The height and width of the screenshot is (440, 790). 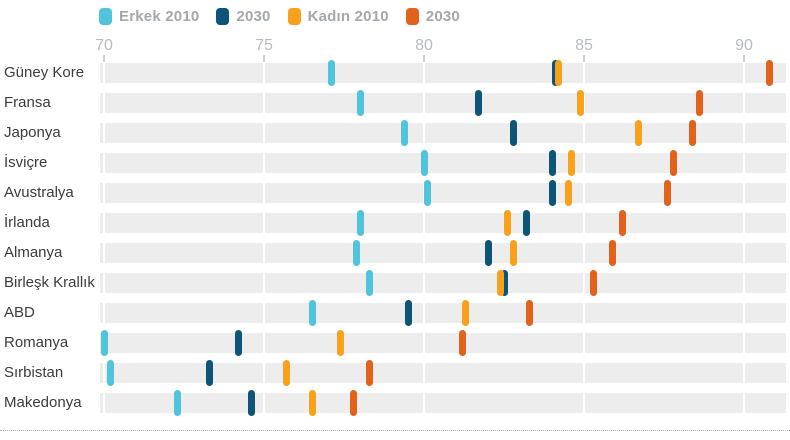 I want to click on axis-tick-label: 85, so click(x=584, y=45).